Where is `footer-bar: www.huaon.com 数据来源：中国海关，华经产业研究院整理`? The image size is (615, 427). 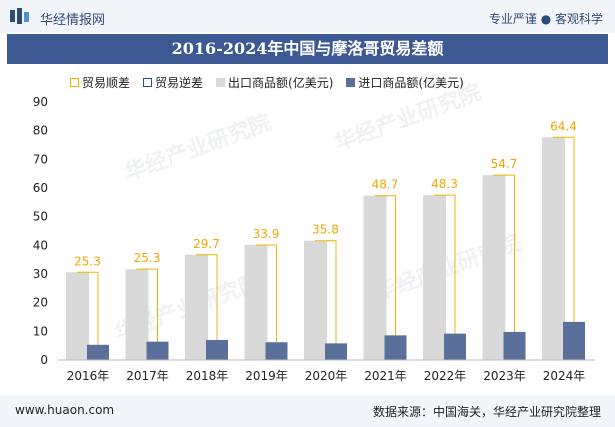 footer-bar: www.huaon.com 数据来源：中国海关，华经产业研究院整理 is located at coordinates (307, 411).